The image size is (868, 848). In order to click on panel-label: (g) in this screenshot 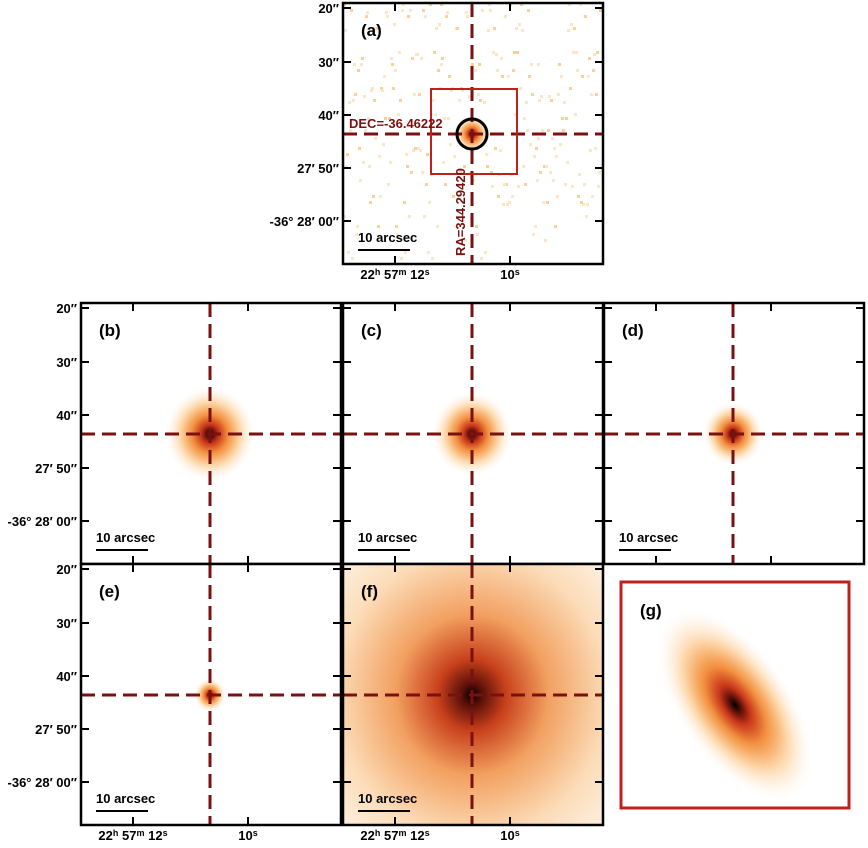, I will do `click(651, 610)`.